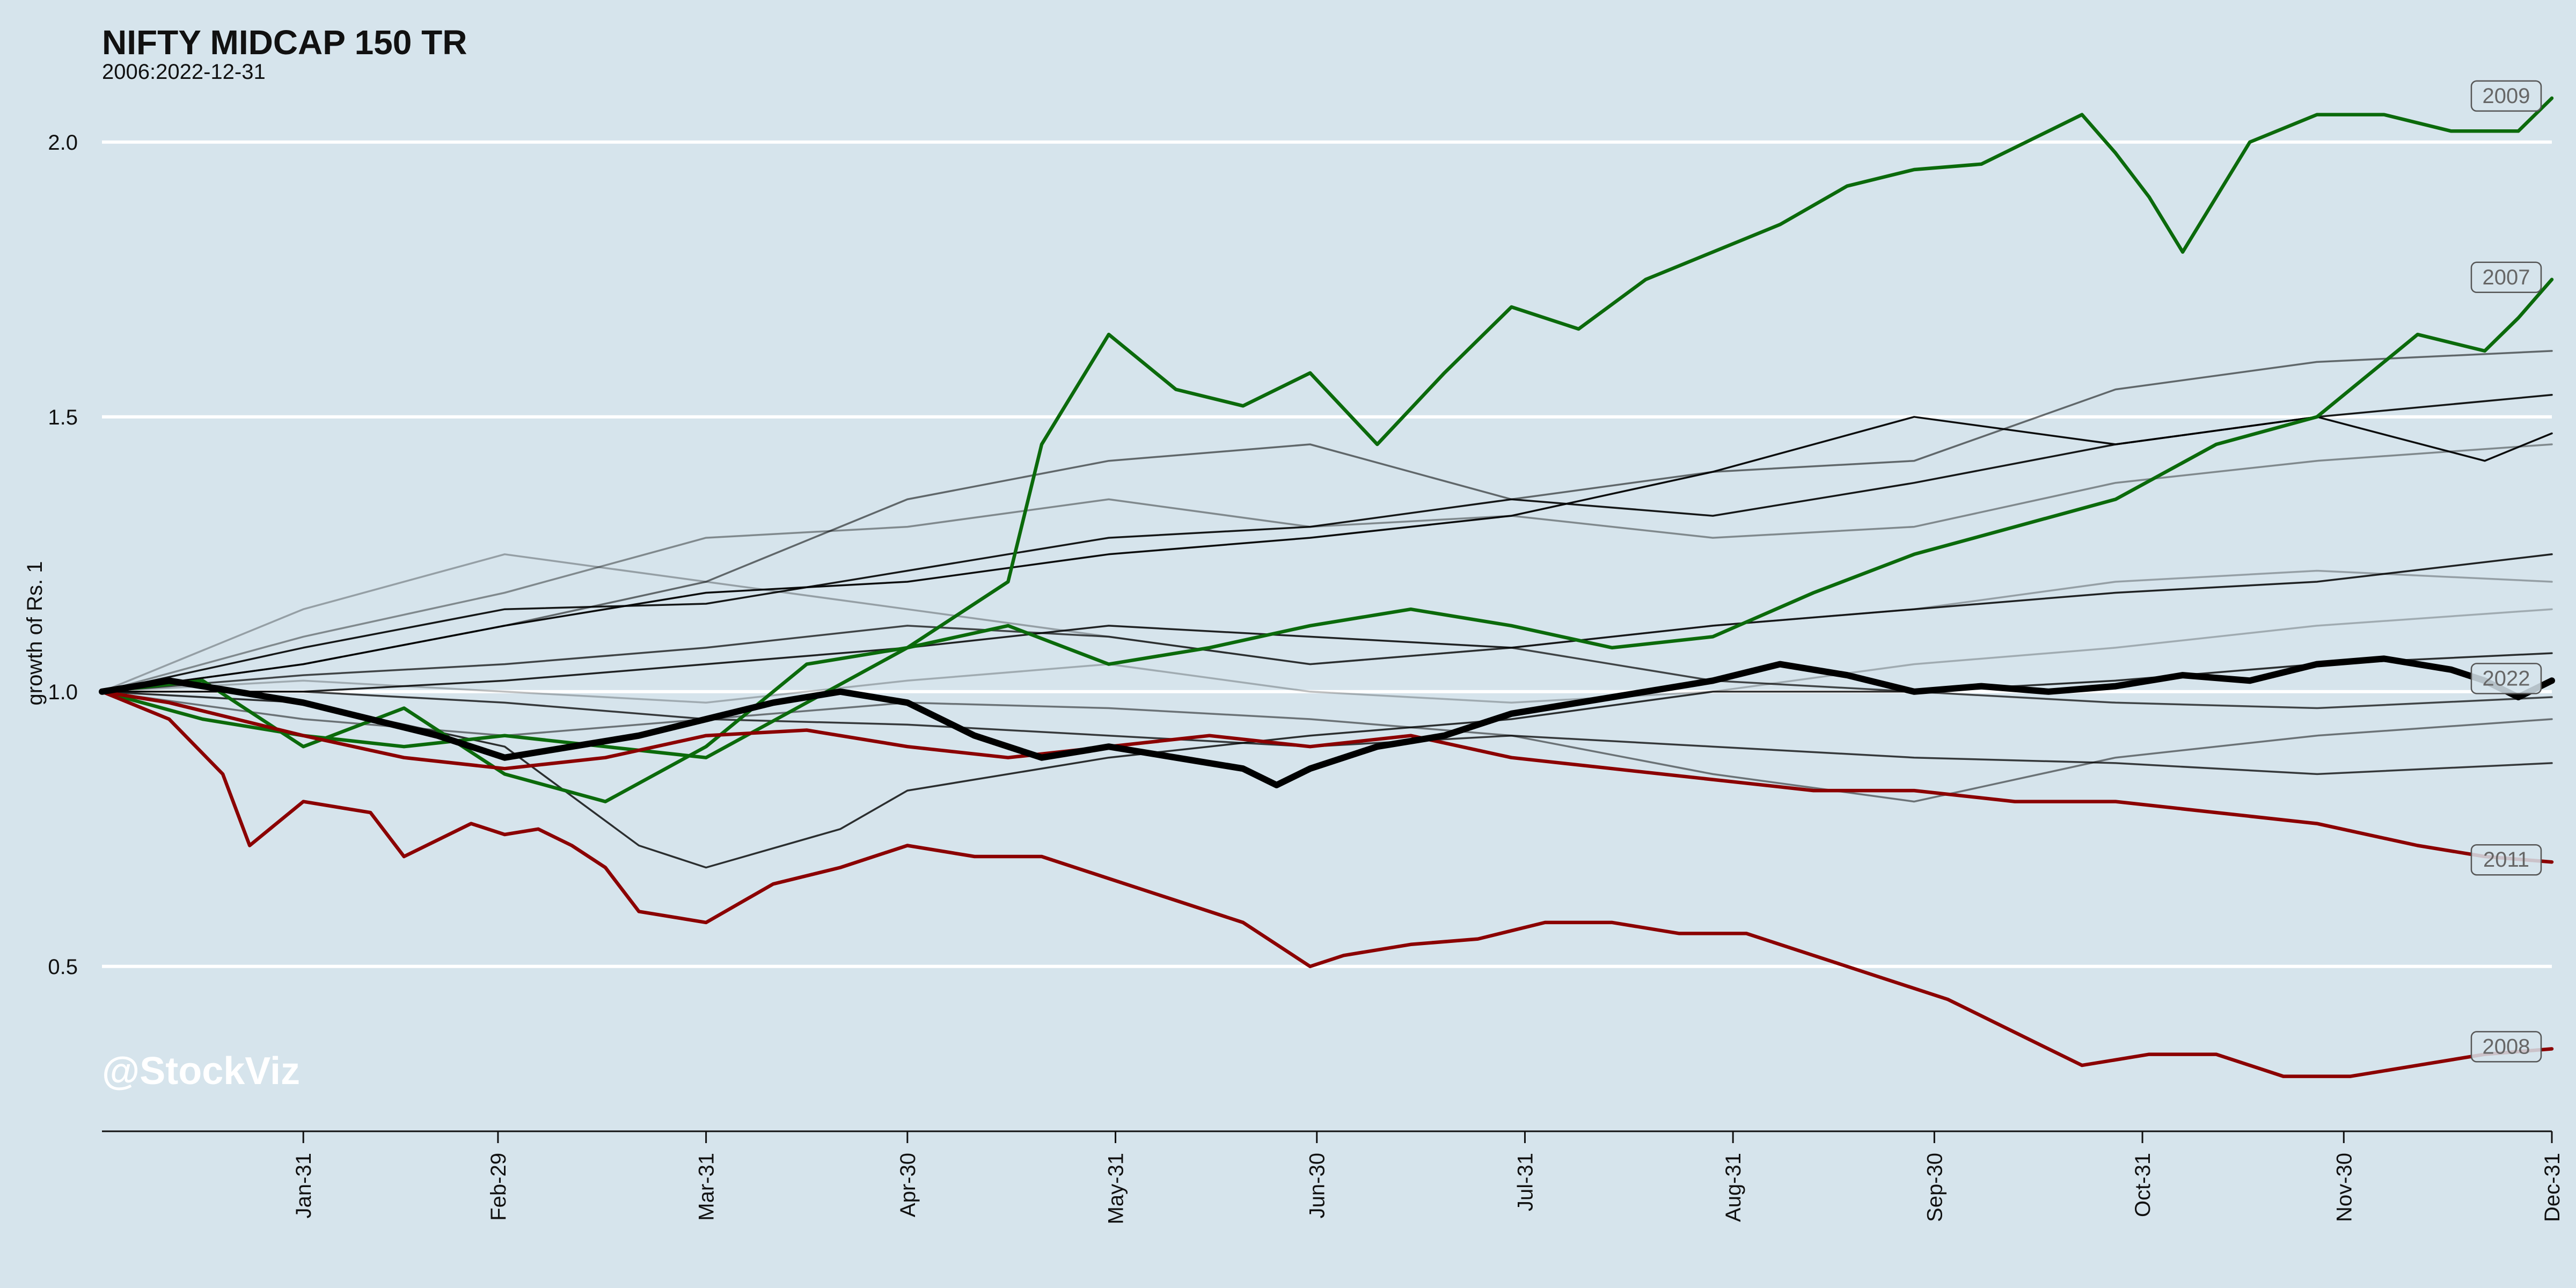  I want to click on y-axis-label: growth of Rs. 1, so click(35, 633).